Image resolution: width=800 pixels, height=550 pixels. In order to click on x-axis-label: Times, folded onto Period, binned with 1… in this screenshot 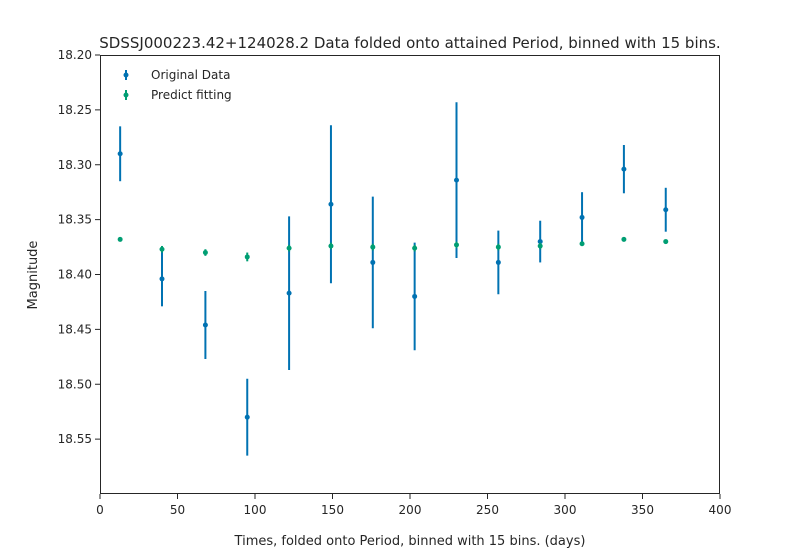, I will do `click(410, 541)`.